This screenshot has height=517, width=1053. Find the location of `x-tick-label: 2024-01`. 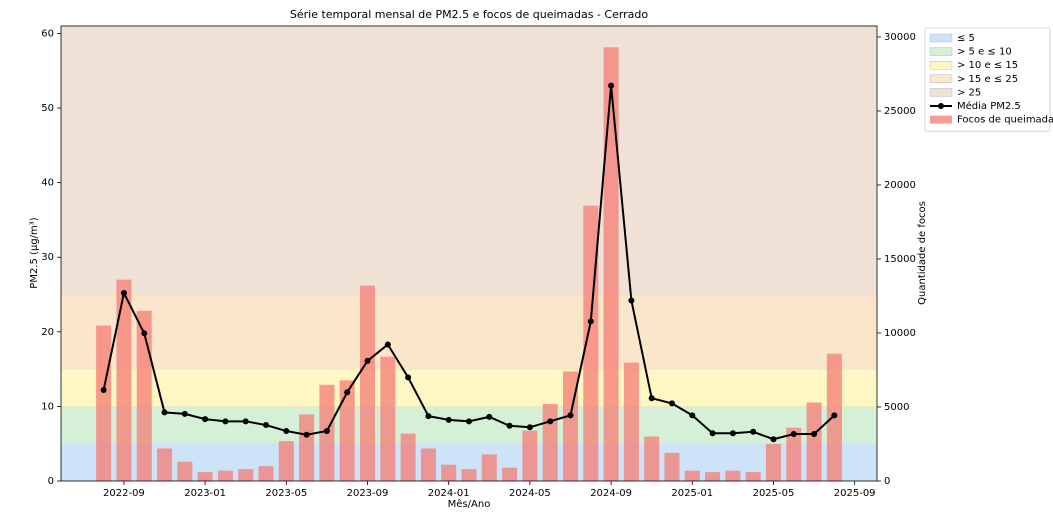

x-tick-label: 2024-01 is located at coordinates (449, 493).